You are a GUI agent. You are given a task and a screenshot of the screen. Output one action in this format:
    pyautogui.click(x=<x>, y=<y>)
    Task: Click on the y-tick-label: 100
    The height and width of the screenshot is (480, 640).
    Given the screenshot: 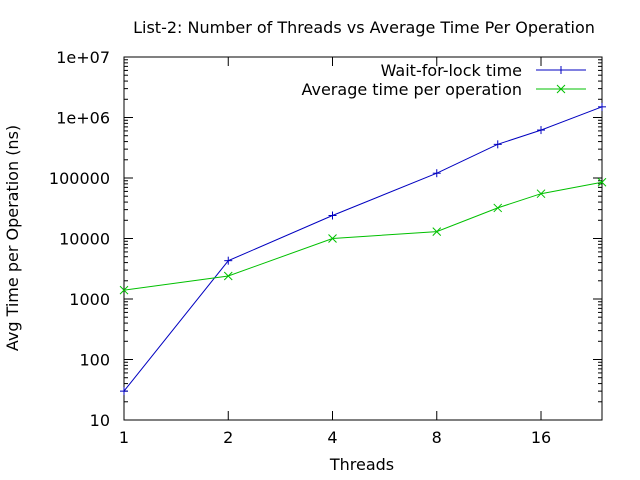 What is the action you would take?
    pyautogui.click(x=94, y=360)
    